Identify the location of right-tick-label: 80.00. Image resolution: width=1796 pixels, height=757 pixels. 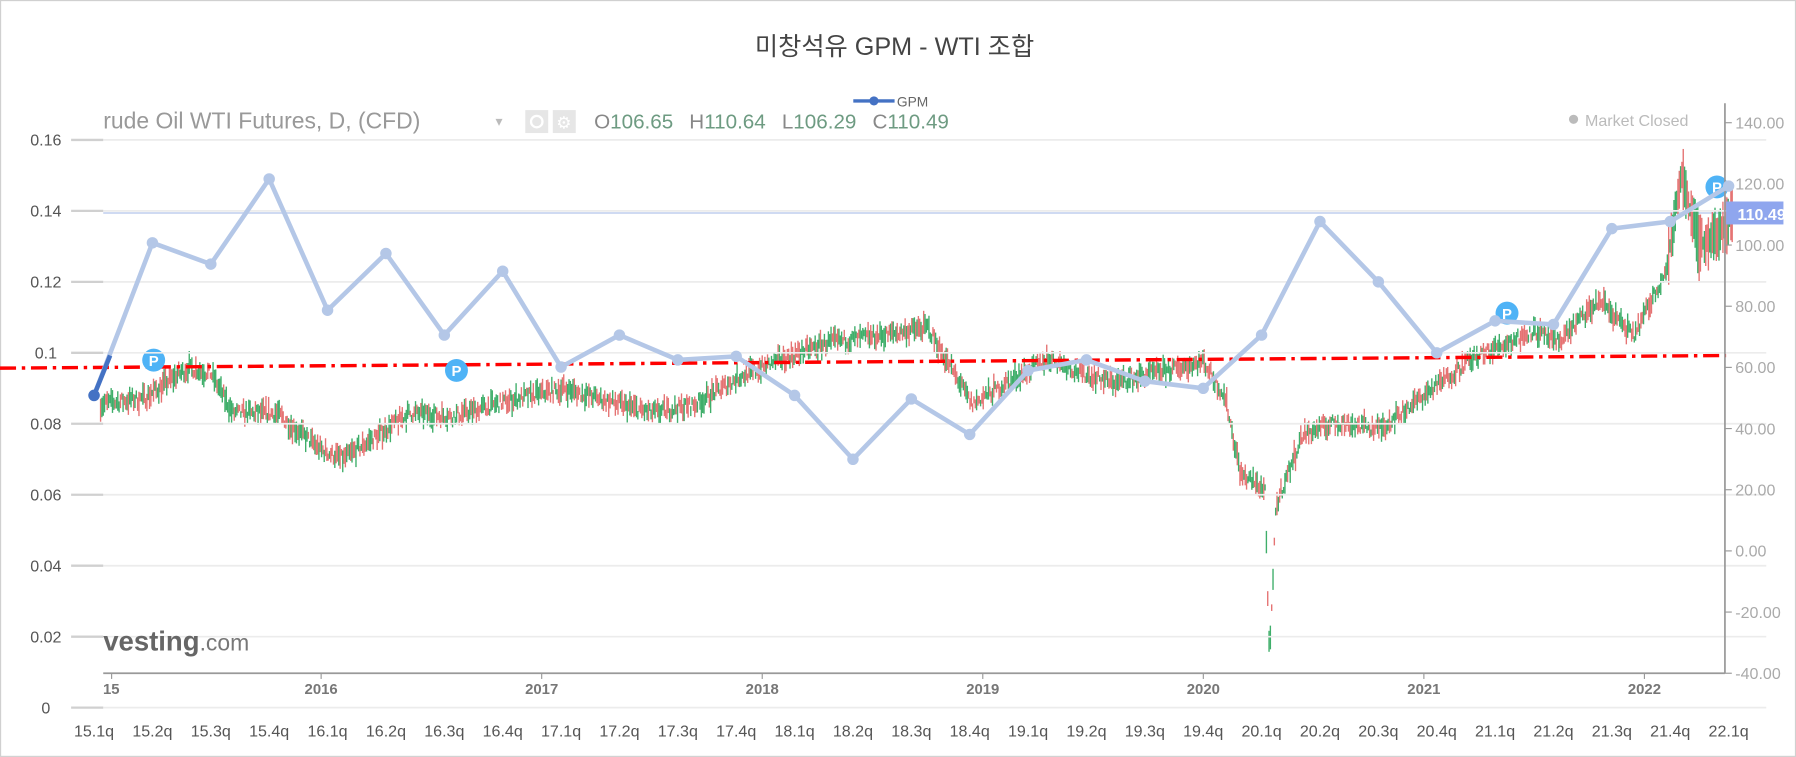
(1755, 307).